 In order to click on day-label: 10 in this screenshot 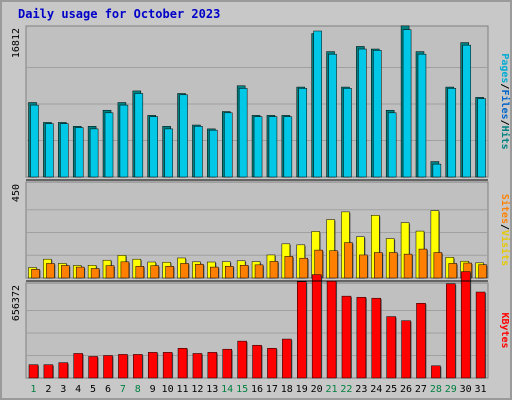, I will do `click(168, 389)`.